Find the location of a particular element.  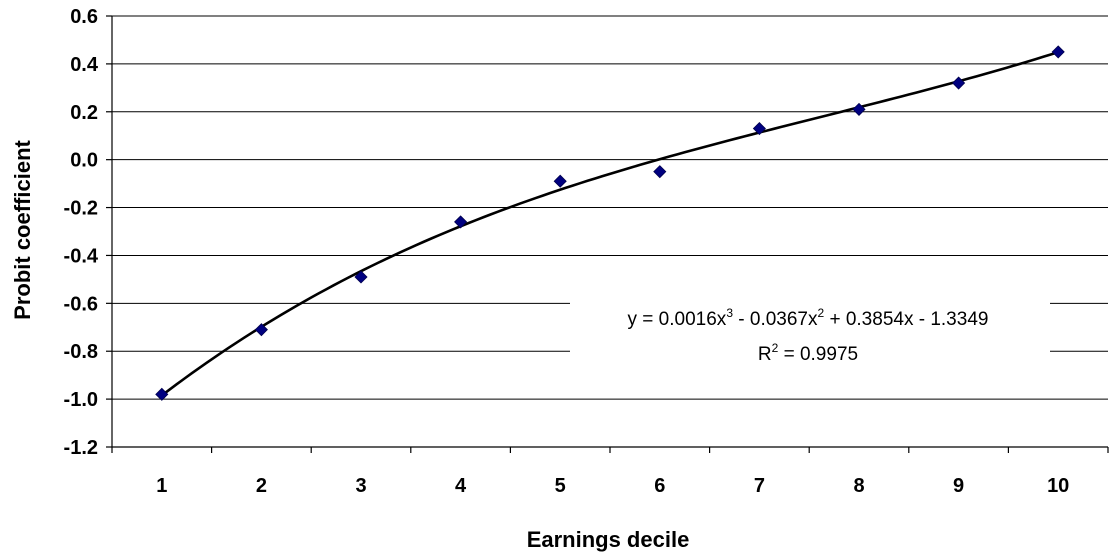

equation-background is located at coordinates (810, 337).